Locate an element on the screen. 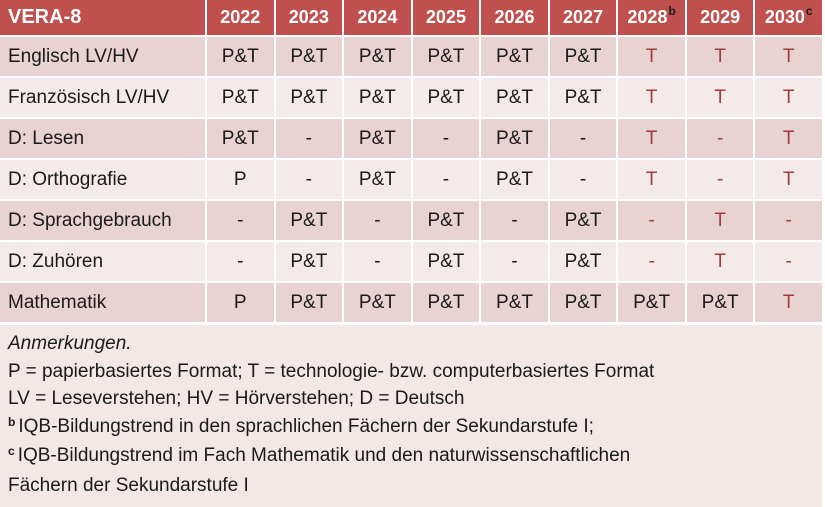 This screenshot has height=507, width=825. column-header-label: 2028 is located at coordinates (647, 17).